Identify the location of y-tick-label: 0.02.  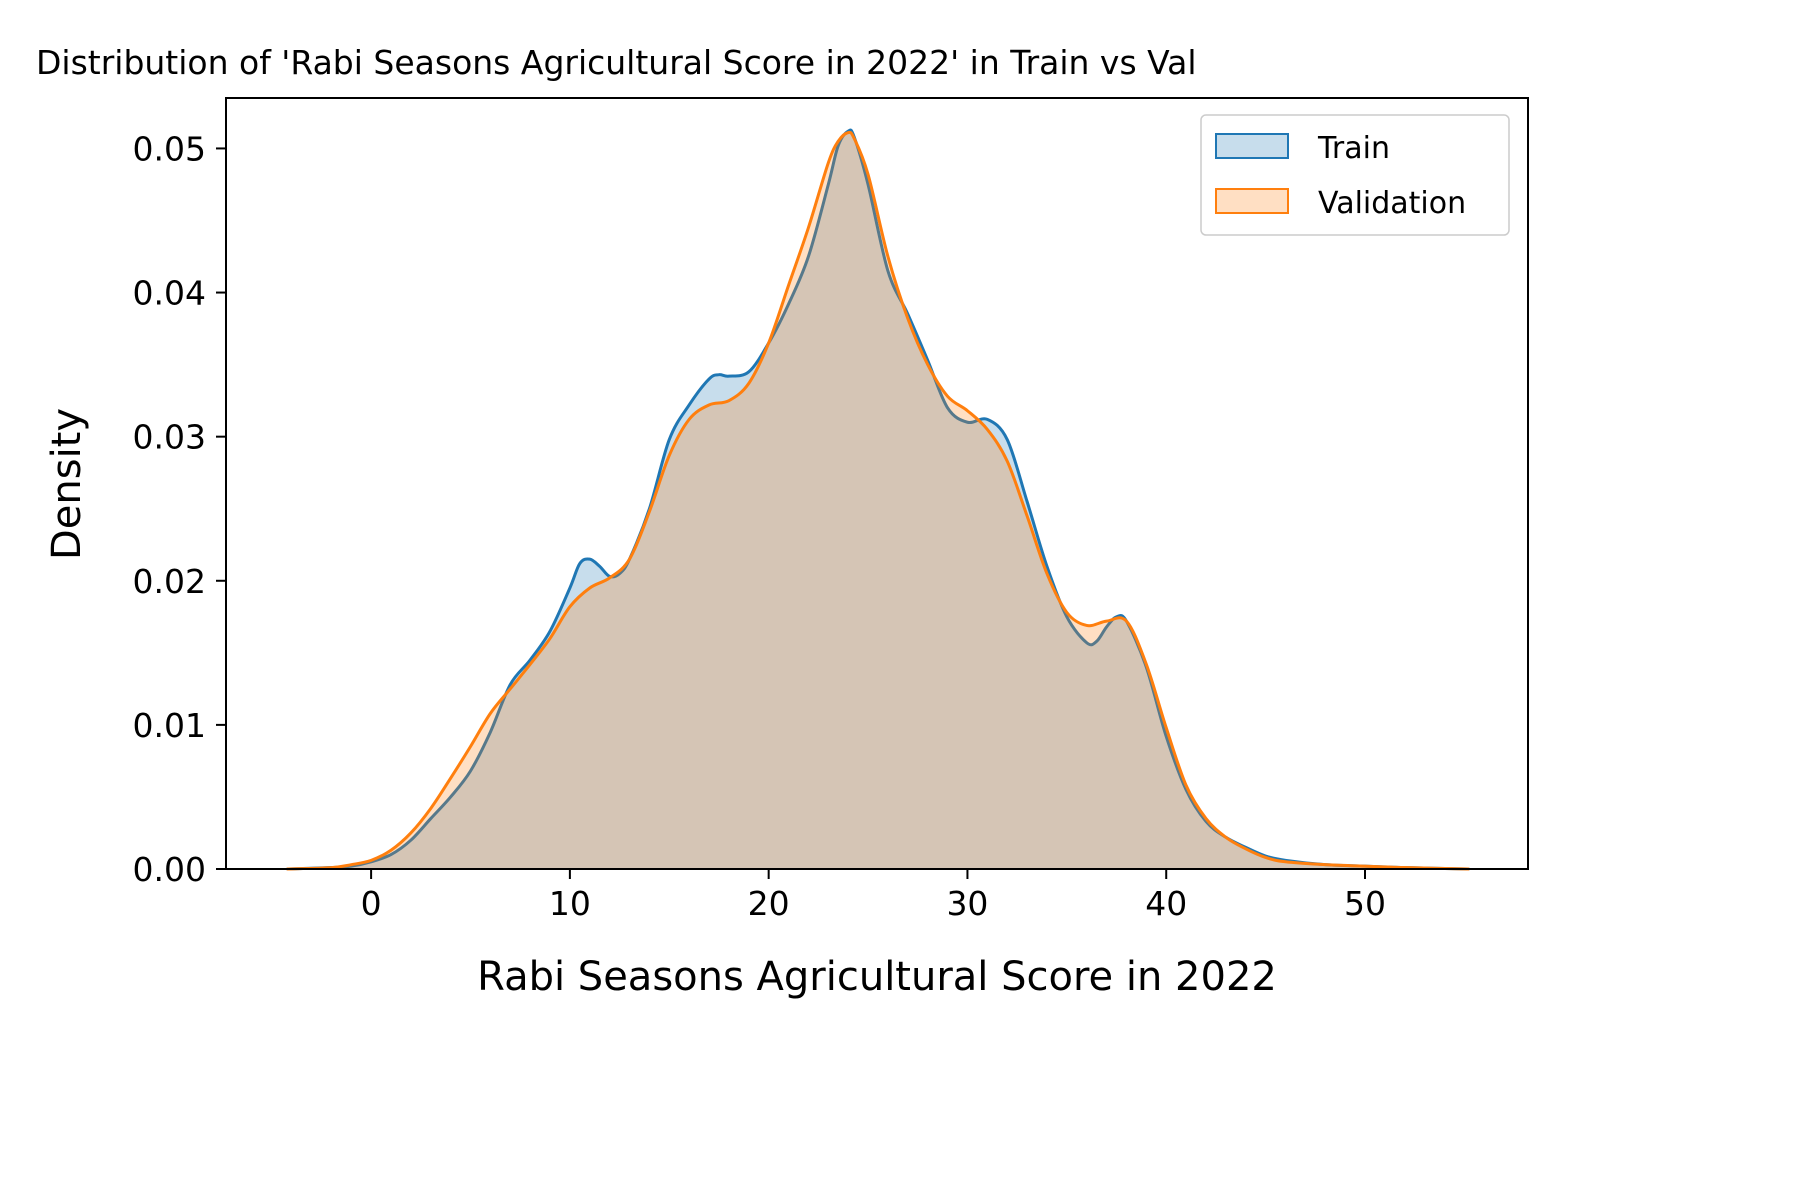
(169, 581).